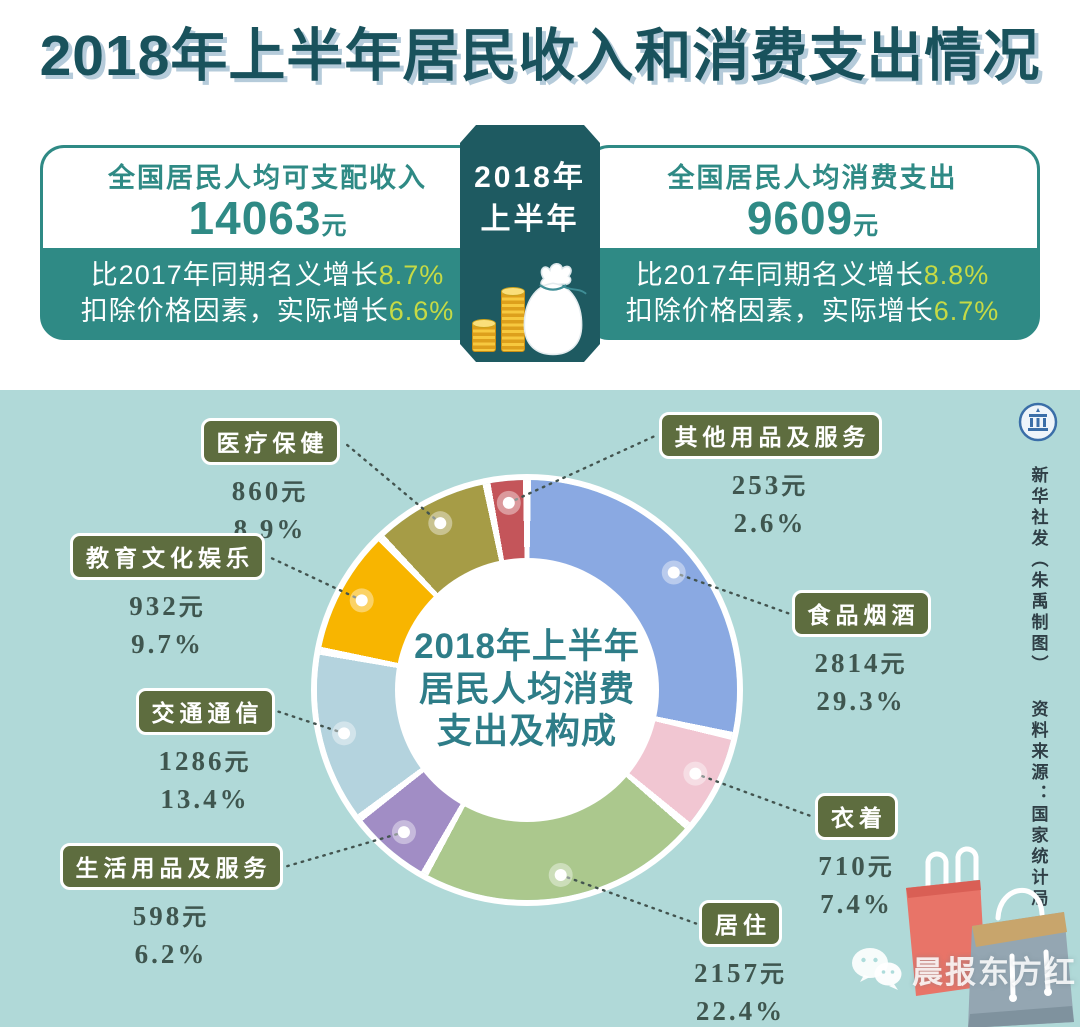 Image resolution: width=1080 pixels, height=1027 pixels. Describe the element at coordinates (270, 491) in the screenshot. I see `segment-value: 860元` at that location.